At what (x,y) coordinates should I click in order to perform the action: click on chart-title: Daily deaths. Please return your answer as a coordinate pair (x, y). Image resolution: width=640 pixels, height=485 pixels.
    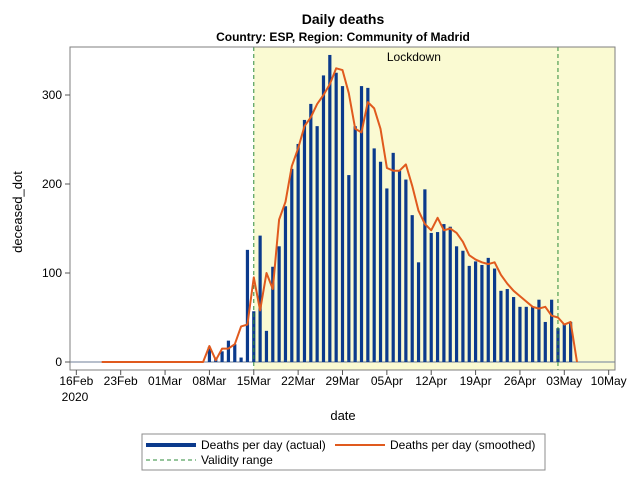
    Looking at the image, I should click on (343, 19).